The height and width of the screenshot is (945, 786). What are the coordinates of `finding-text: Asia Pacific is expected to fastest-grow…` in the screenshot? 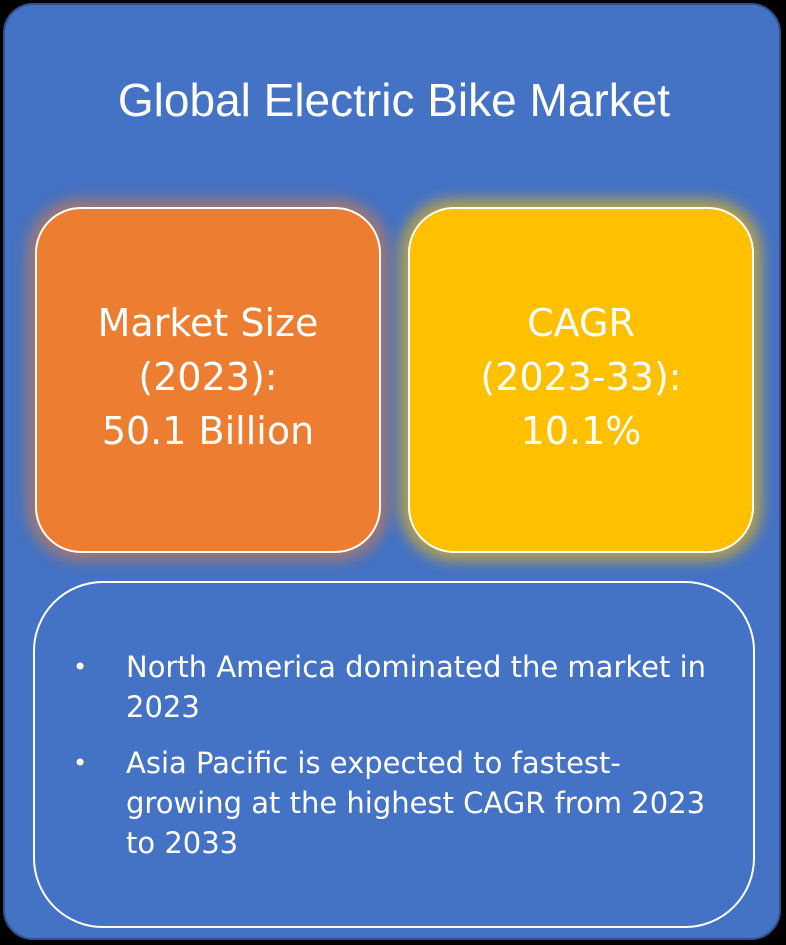 It's located at (416, 803).